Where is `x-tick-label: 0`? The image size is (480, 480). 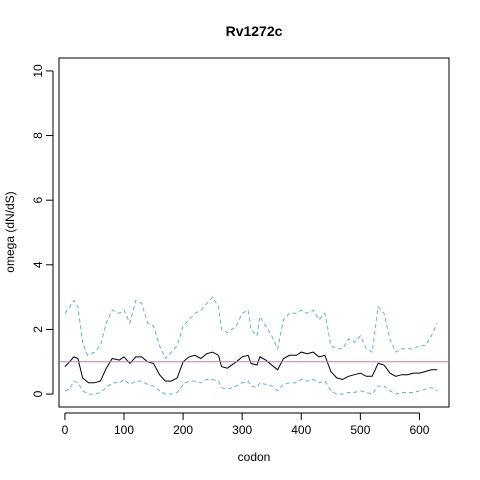
x-tick-label: 0 is located at coordinates (65, 430).